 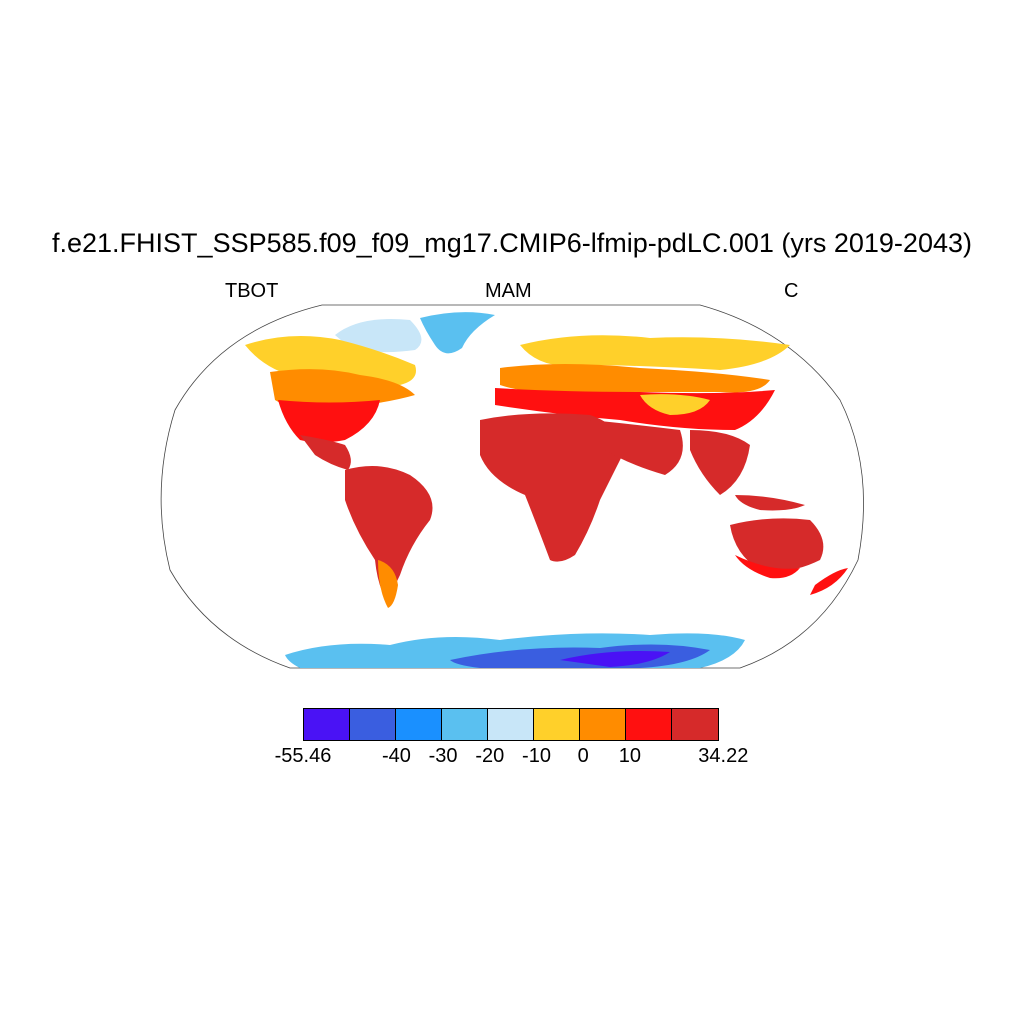 I want to click on colorbar-tick-label: -40, so click(x=396, y=756).